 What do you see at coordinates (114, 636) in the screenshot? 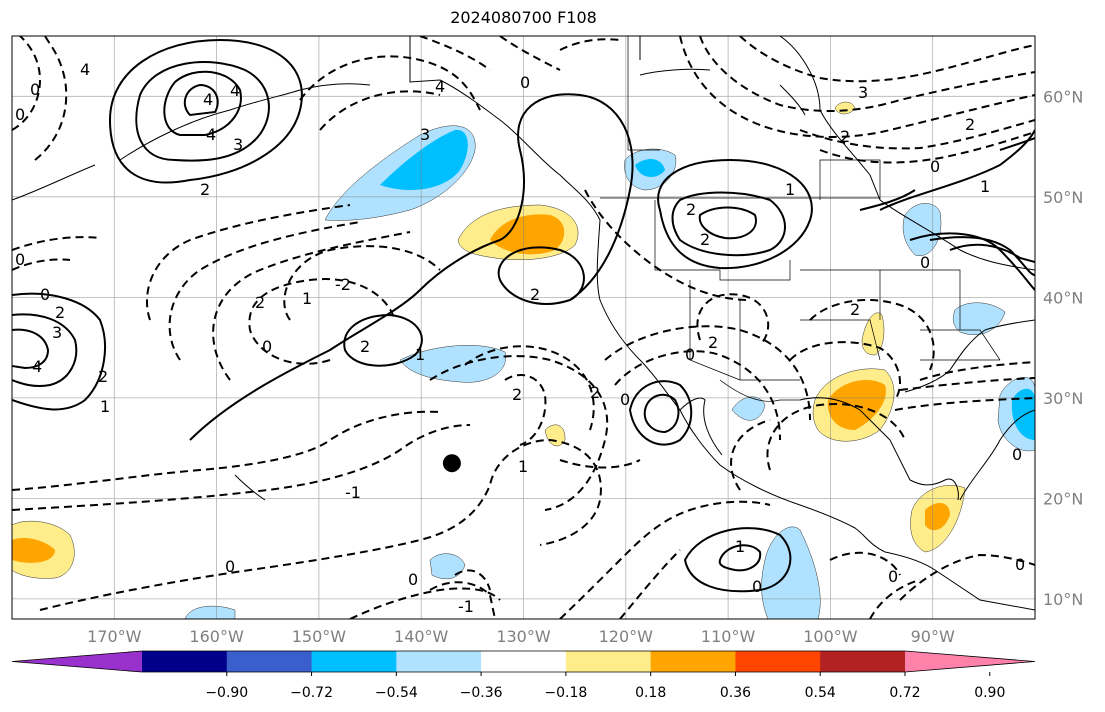
I see `longitude-tick-label: 170°W` at bounding box center [114, 636].